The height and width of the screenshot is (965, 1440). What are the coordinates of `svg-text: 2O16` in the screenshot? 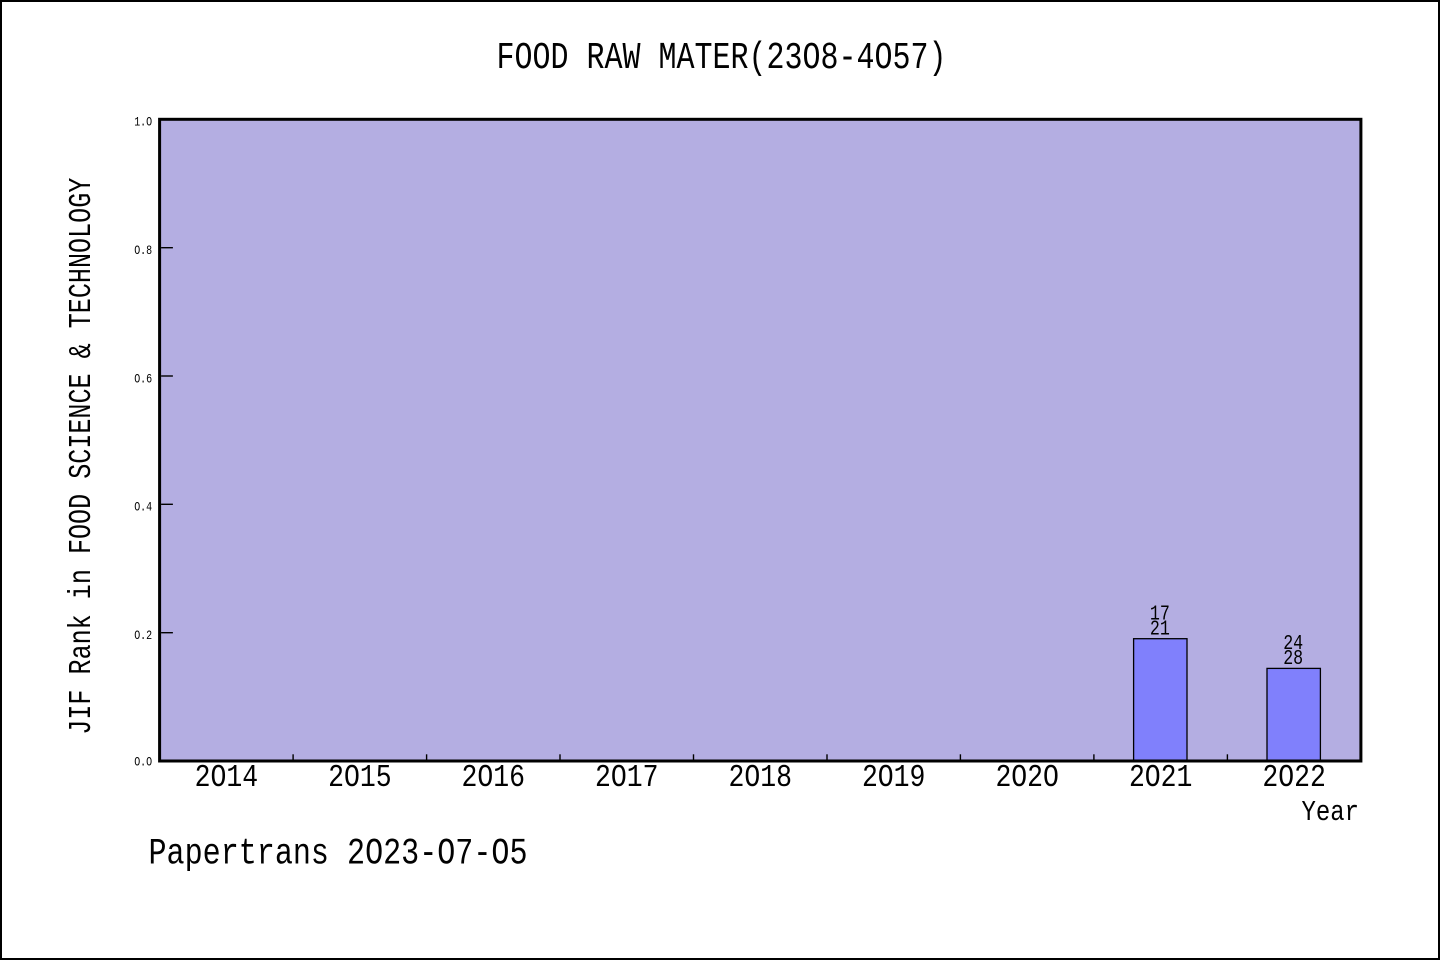 It's located at (494, 778).